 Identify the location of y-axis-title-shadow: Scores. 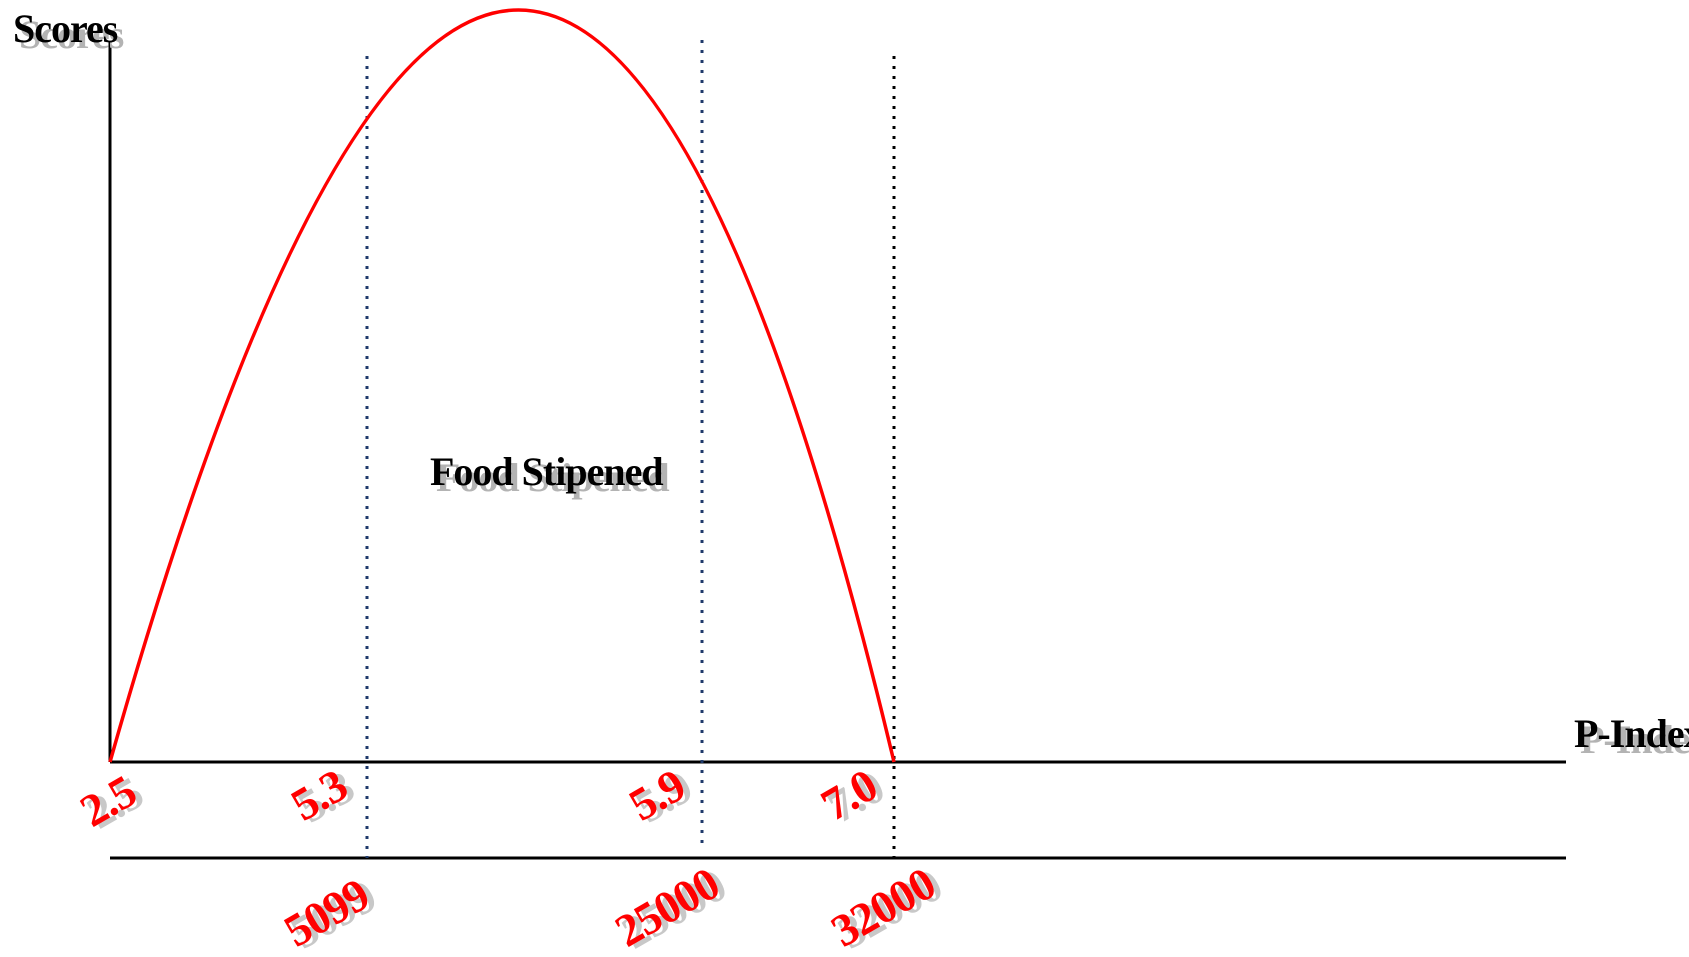
(71, 34).